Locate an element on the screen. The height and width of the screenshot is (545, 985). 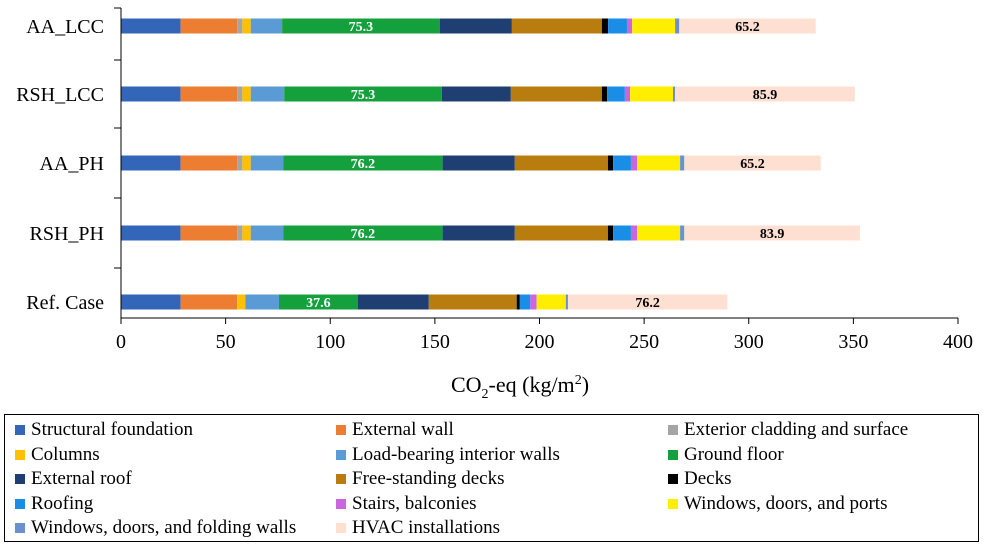
legend-swatch-hvac-installations is located at coordinates (341, 528).